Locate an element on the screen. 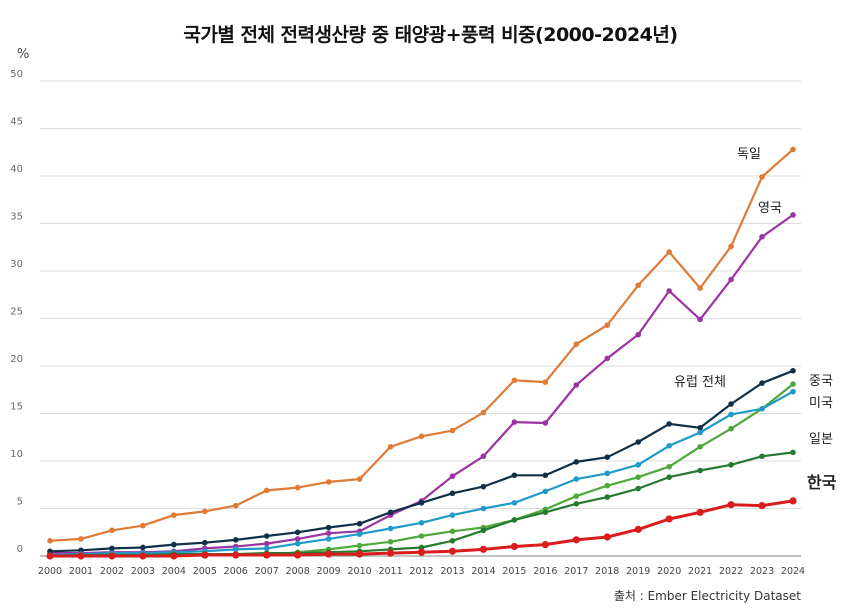 This screenshot has height=613, width=861. x-tick-label: 2002 is located at coordinates (112, 571).